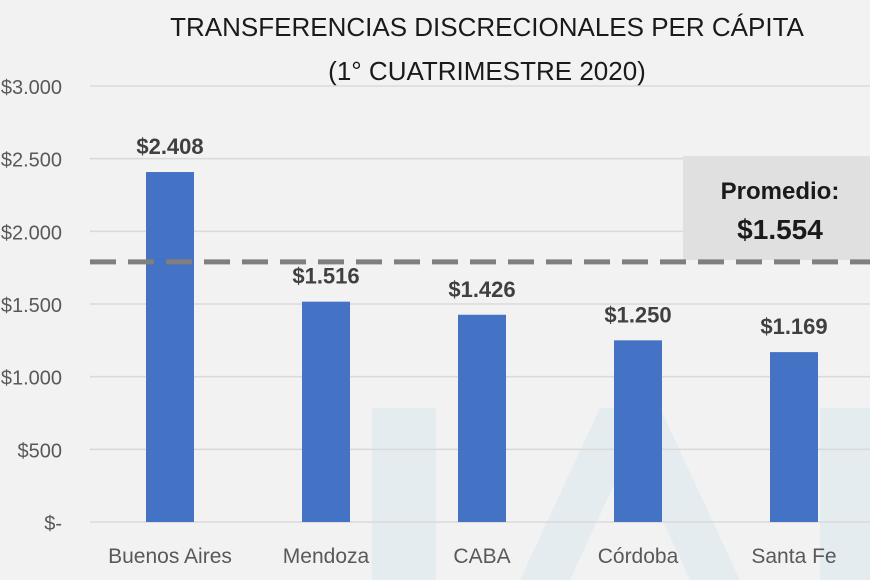 Image resolution: width=870 pixels, height=580 pixels. What do you see at coordinates (776, 208) in the screenshot?
I see `average-box` at bounding box center [776, 208].